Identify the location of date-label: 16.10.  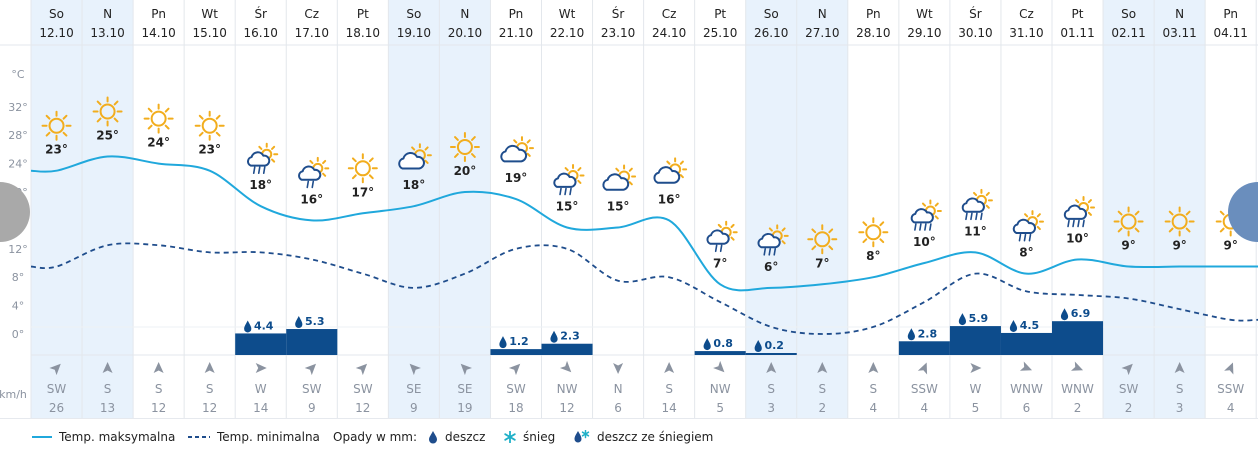
(261, 33).